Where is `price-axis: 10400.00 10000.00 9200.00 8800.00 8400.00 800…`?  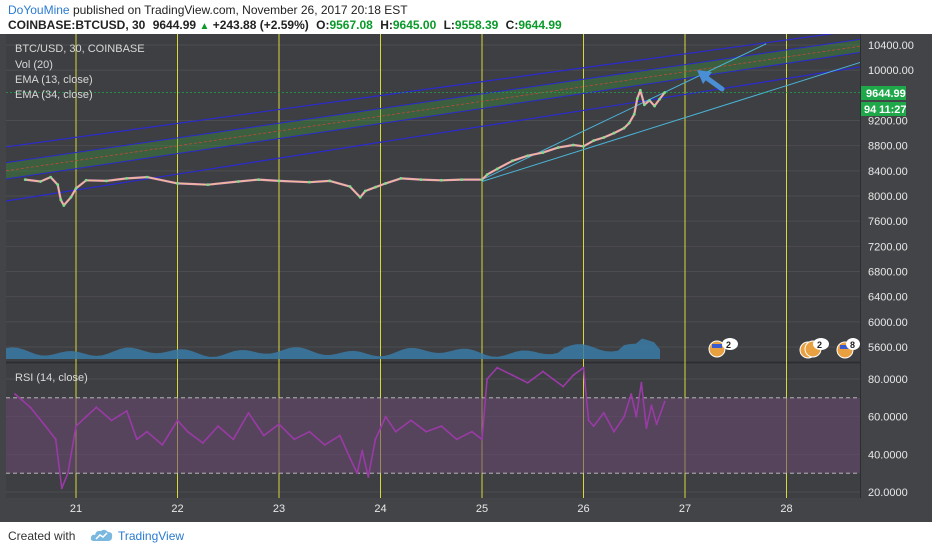 price-axis: 10400.00 10000.00 9200.00 8800.00 8400.00 800… is located at coordinates (891, 197).